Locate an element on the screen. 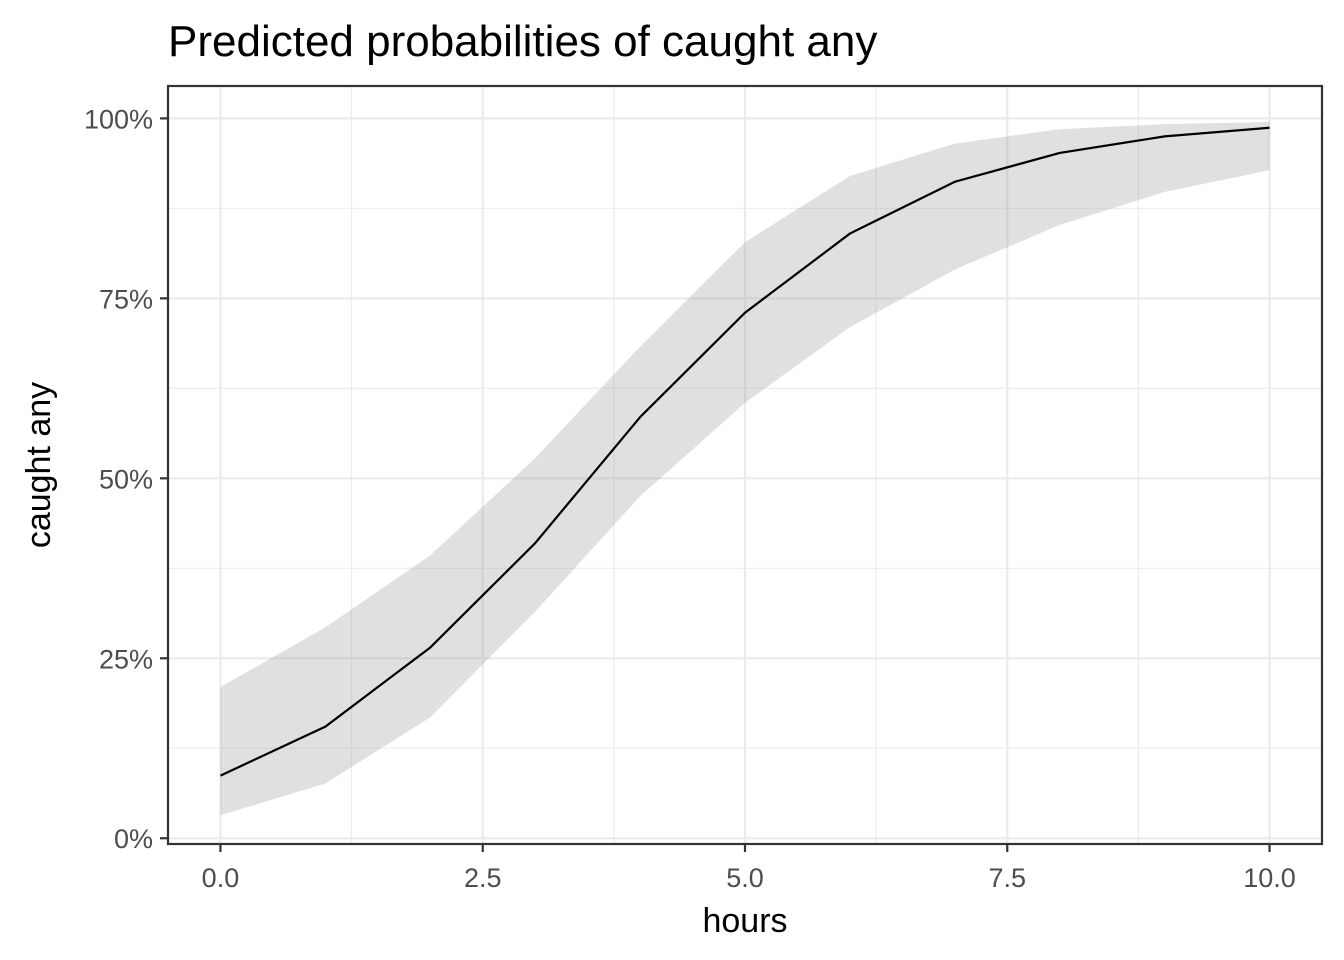 The image size is (1344, 960). x-tick-label: 5.0 is located at coordinates (745, 878).